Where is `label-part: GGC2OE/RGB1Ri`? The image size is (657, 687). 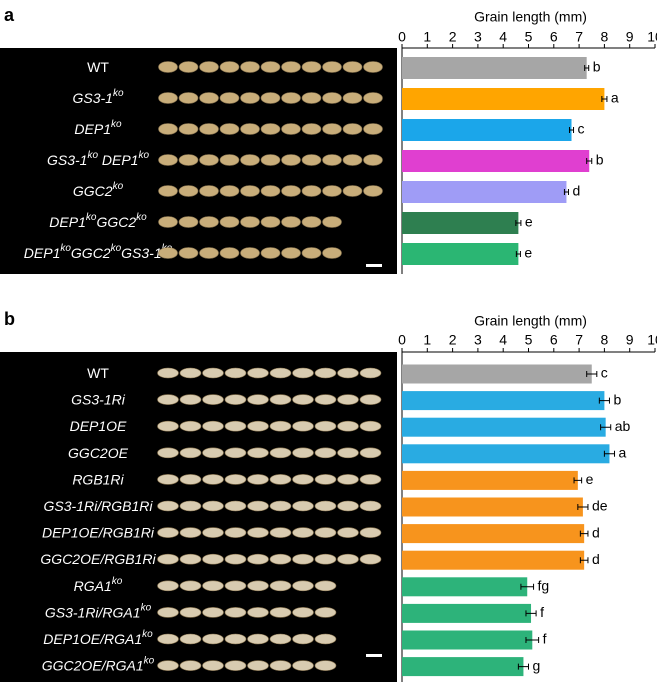
label-part: GGC2OE/RGB1Ri is located at coordinates (98, 559).